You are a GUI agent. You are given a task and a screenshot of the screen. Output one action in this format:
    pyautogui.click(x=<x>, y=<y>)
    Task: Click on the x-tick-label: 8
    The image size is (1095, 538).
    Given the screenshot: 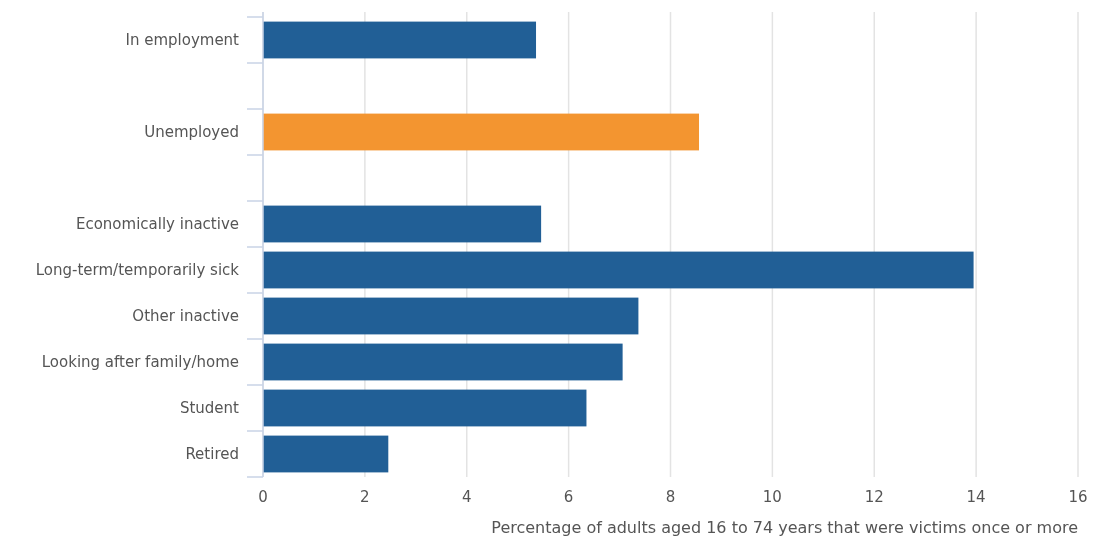 What is the action you would take?
    pyautogui.click(x=670, y=497)
    